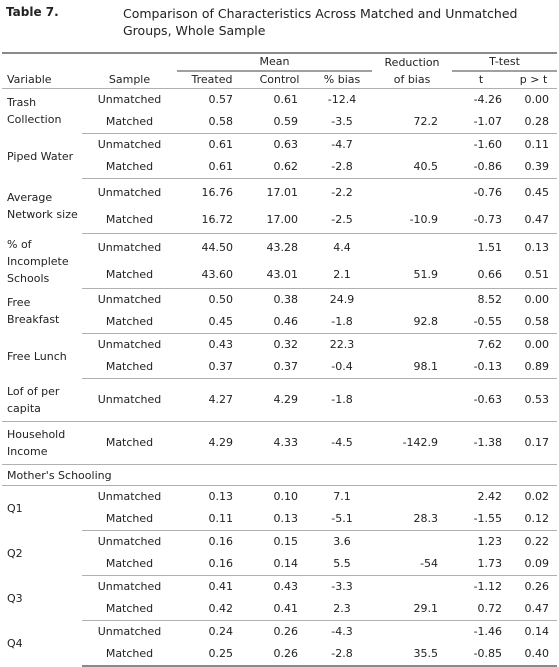 The image size is (559, 667). What do you see at coordinates (279, 545) in the screenshot?
I see `table-row: Q2 Unmatched 0.16 0.15 3.6 1.23 0.22` at bounding box center [279, 545].